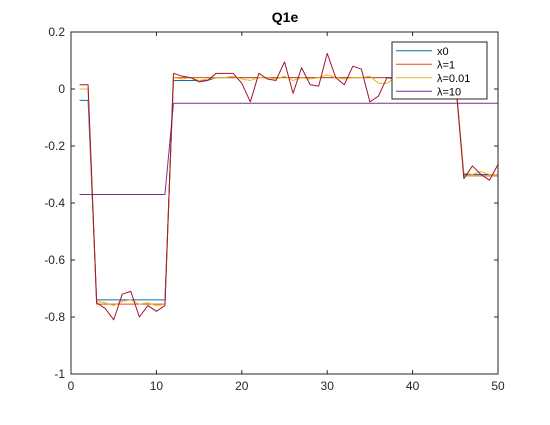 Image resolution: width=550 pixels, height=425 pixels. I want to click on y-tick-label-3: -0.4, so click(54, 203).